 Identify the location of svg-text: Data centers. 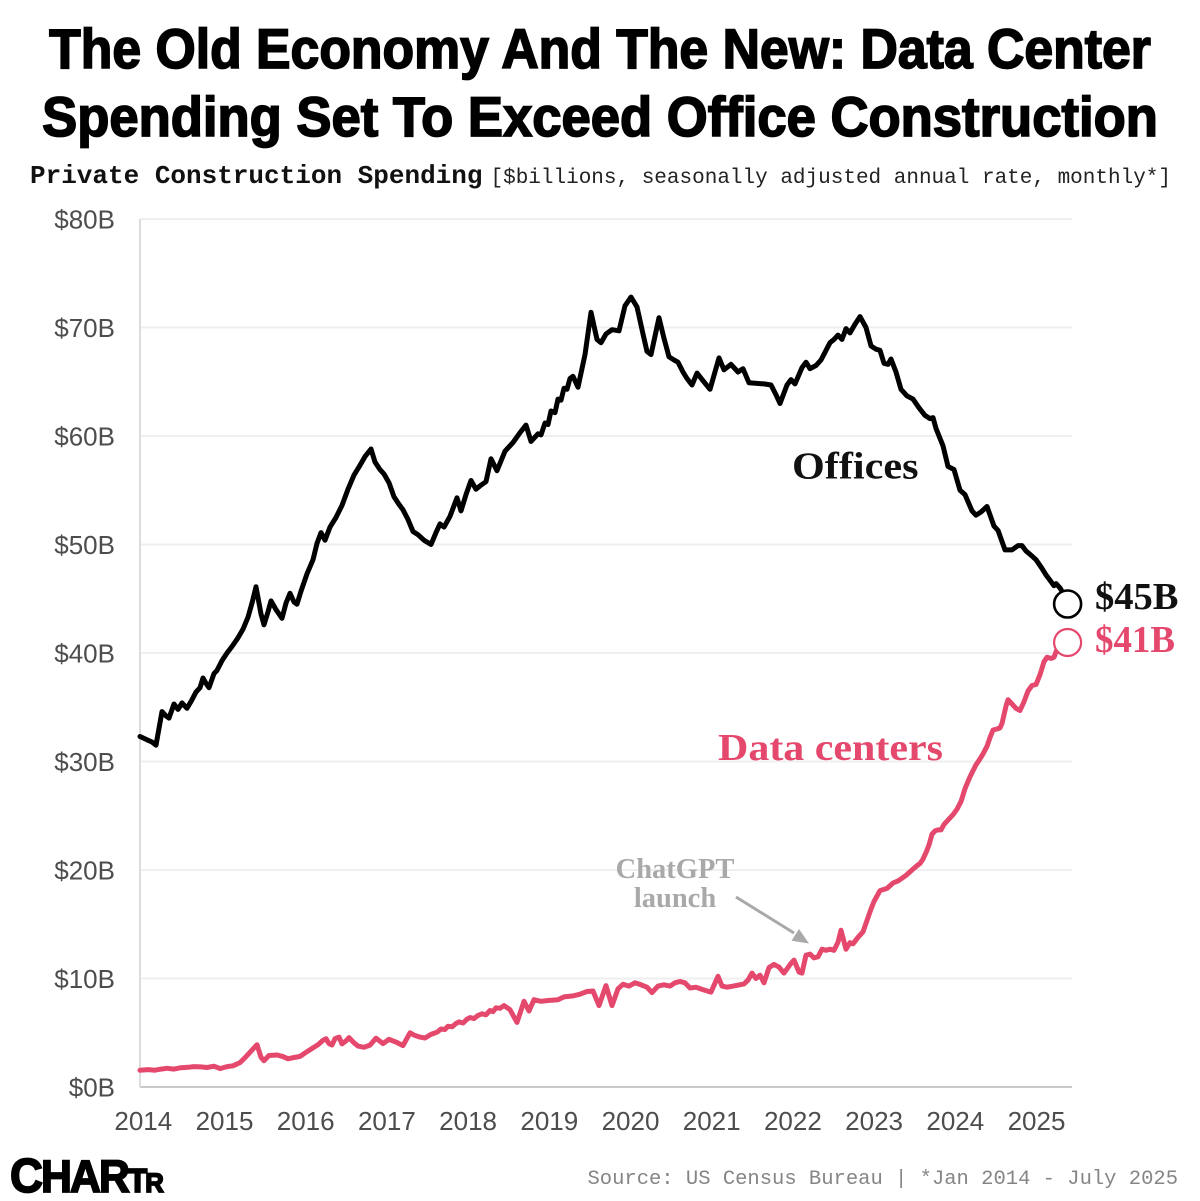
(830, 748).